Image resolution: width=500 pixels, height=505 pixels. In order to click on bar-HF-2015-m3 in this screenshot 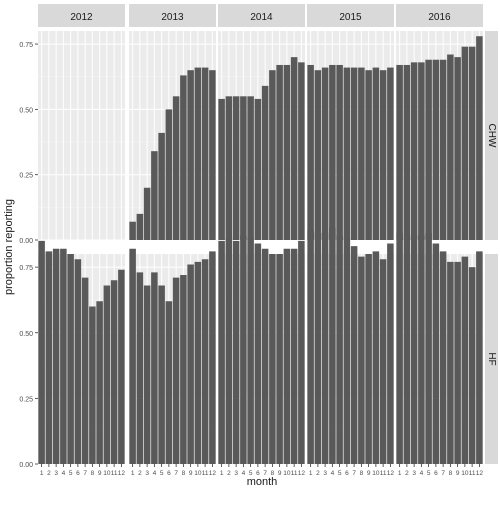, I will do `click(325, 348)`.